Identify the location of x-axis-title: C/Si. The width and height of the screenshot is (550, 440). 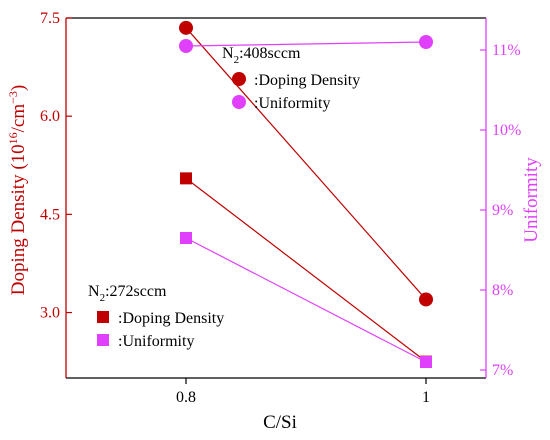
(280, 422).